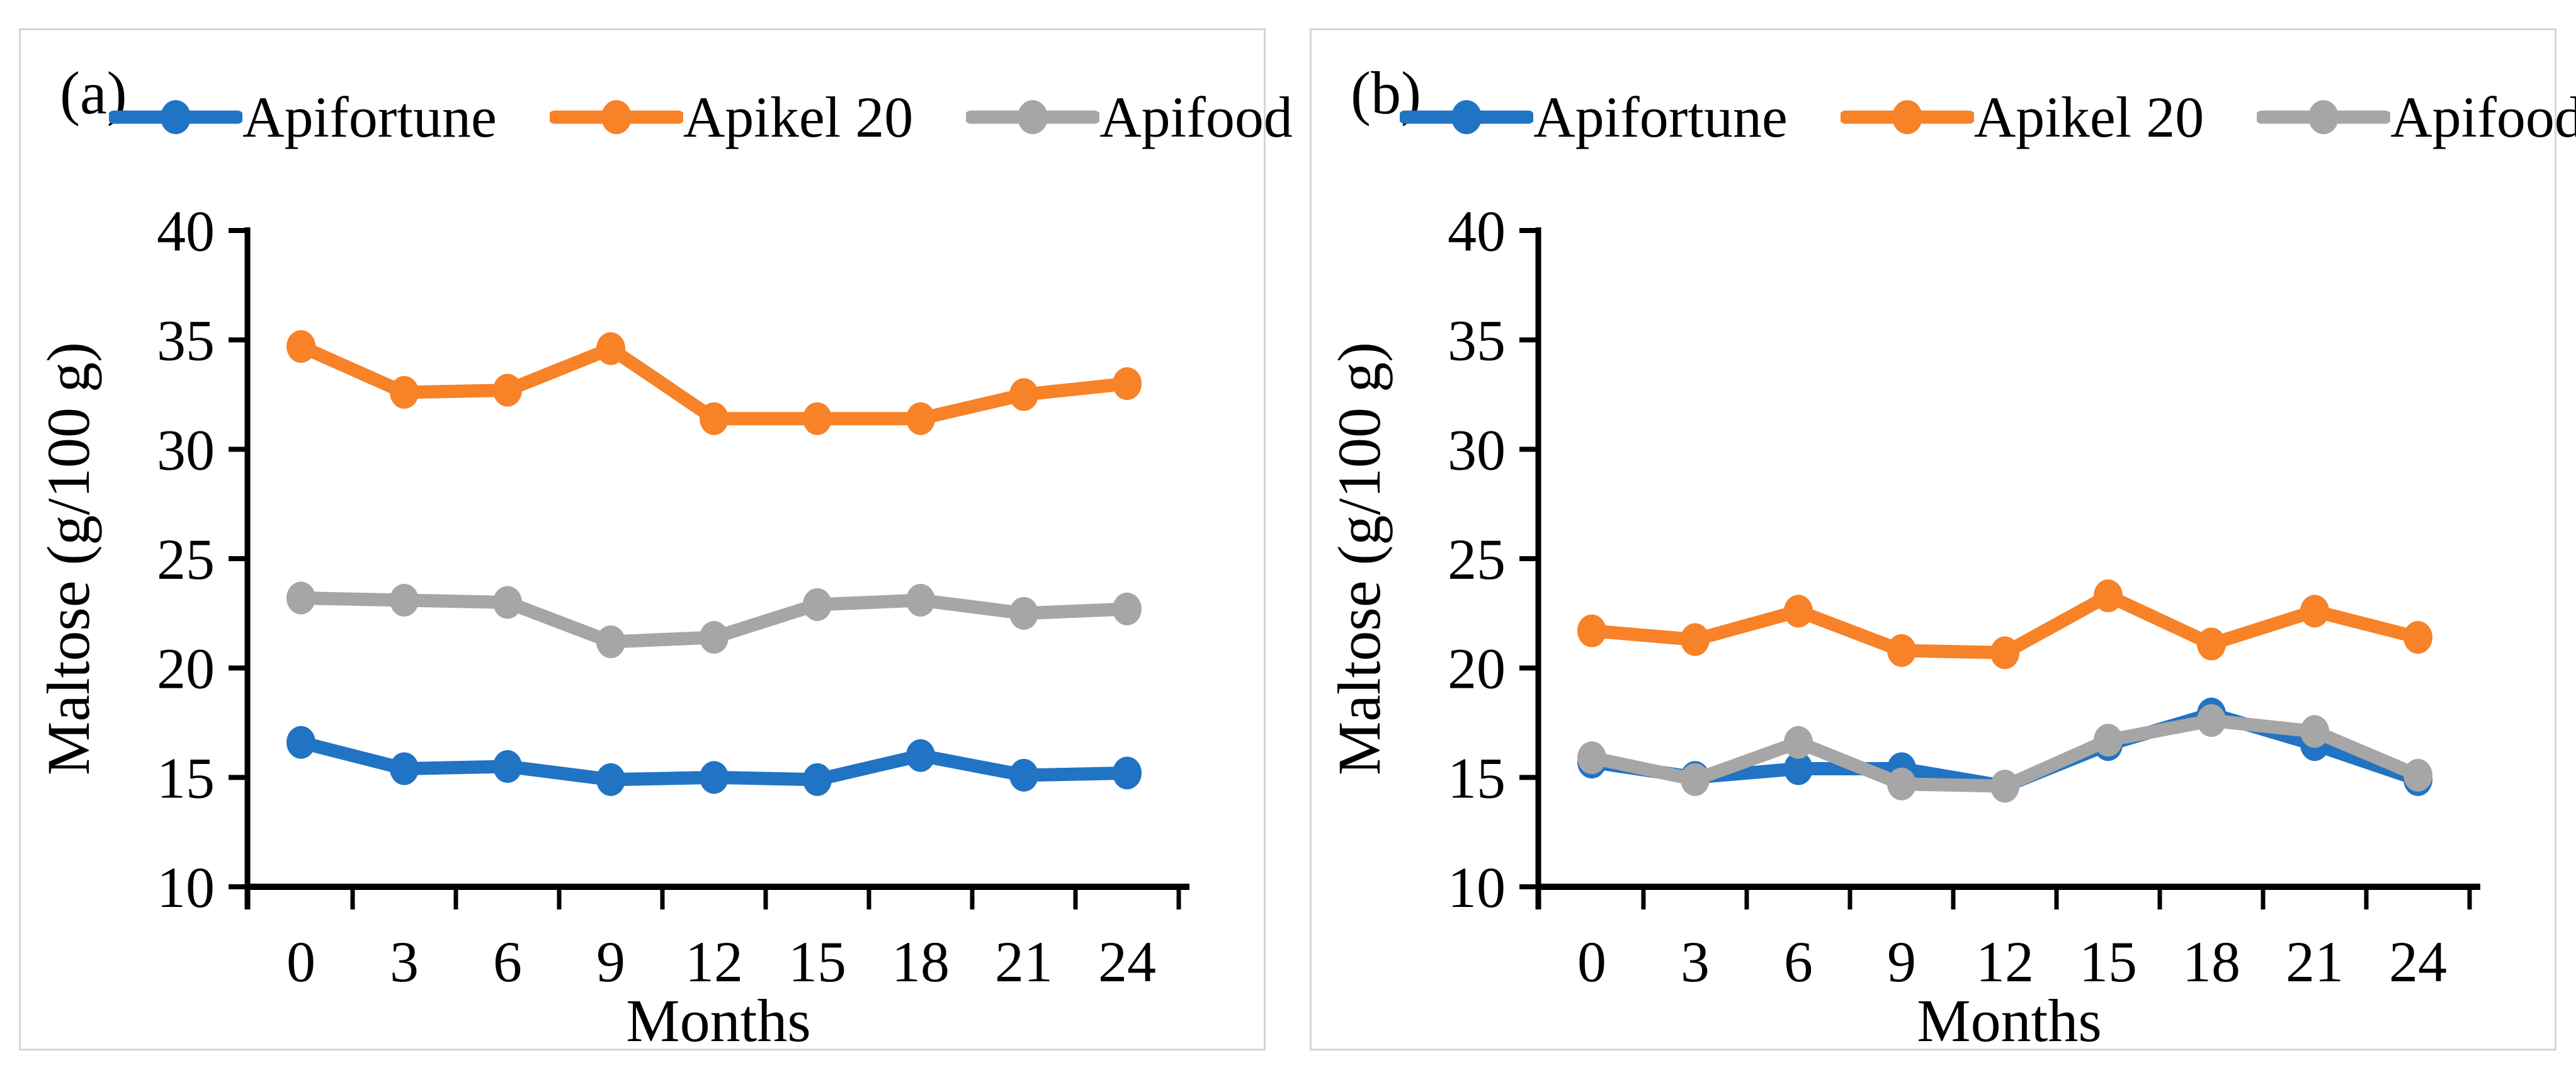  What do you see at coordinates (68, 558) in the screenshot?
I see `y-axis-title: Maltose (g/100 g)` at bounding box center [68, 558].